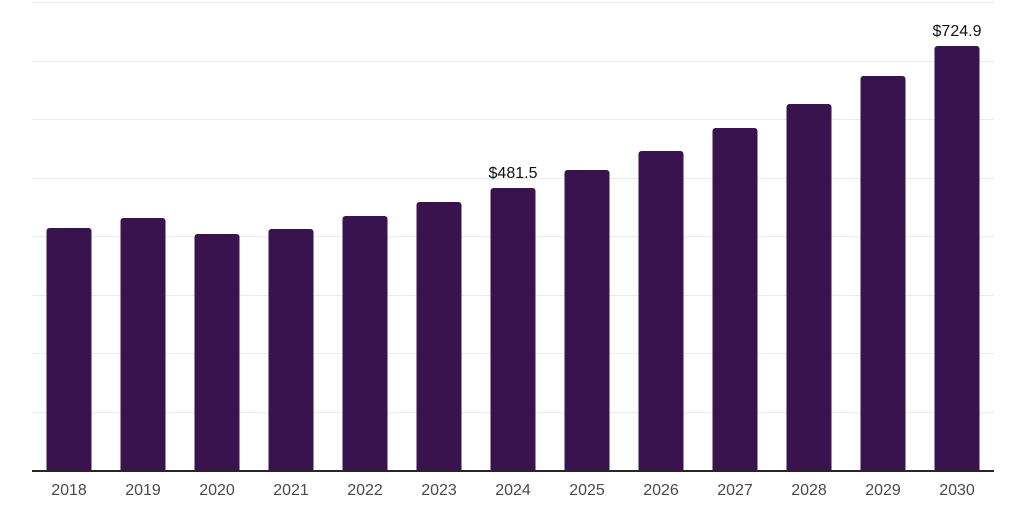 Image resolution: width=1024 pixels, height=512 pixels. I want to click on x-axis-label-2030: 2030, so click(957, 490).